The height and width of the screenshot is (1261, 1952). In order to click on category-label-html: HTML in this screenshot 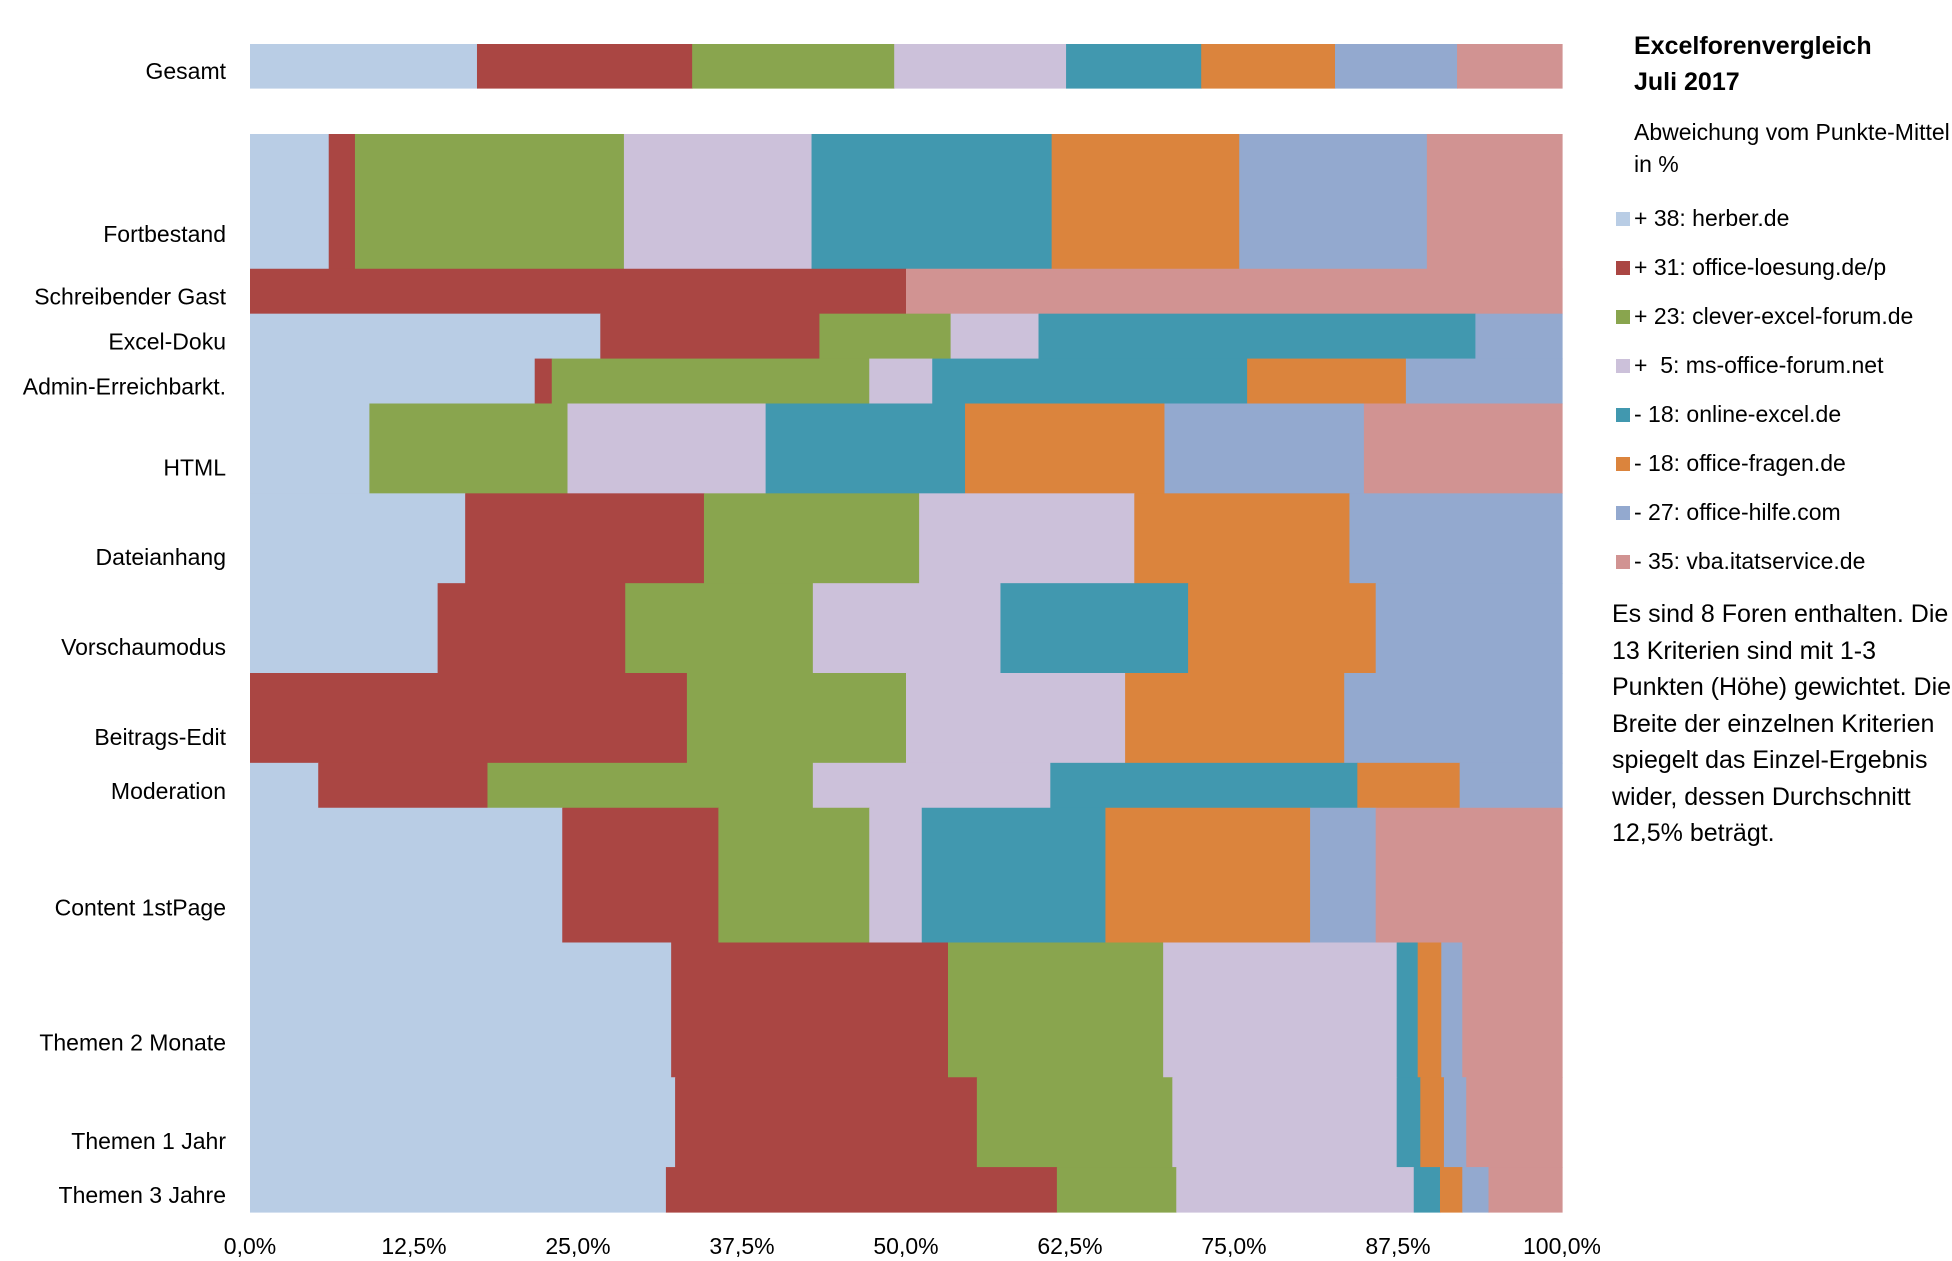, I will do `click(194, 467)`.